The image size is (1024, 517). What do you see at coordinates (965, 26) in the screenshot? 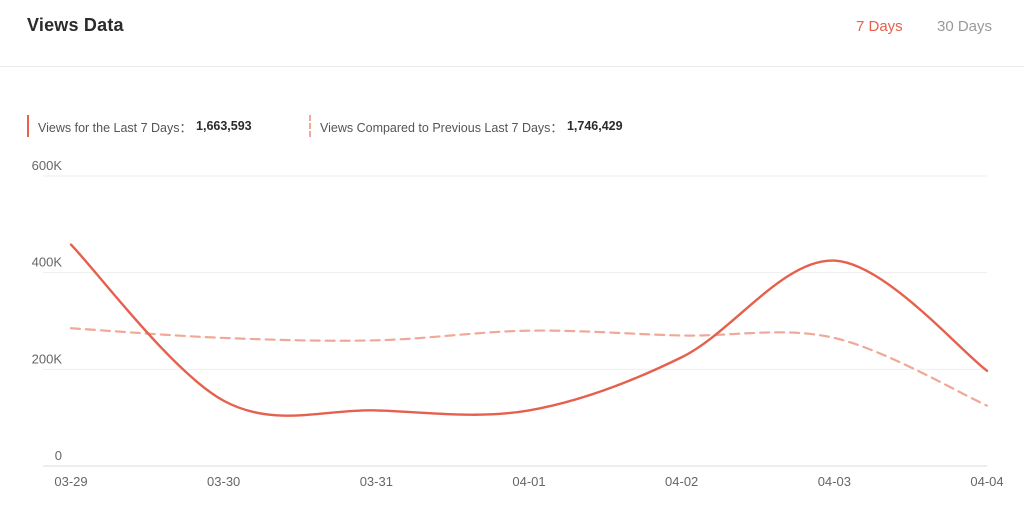
I see `tab-30-days: 30 Days` at bounding box center [965, 26].